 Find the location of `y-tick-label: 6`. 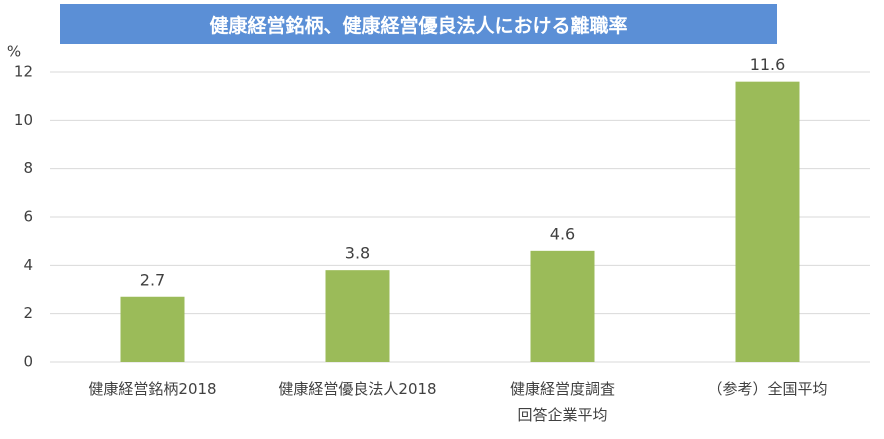

y-tick-label: 6 is located at coordinates (28, 217).